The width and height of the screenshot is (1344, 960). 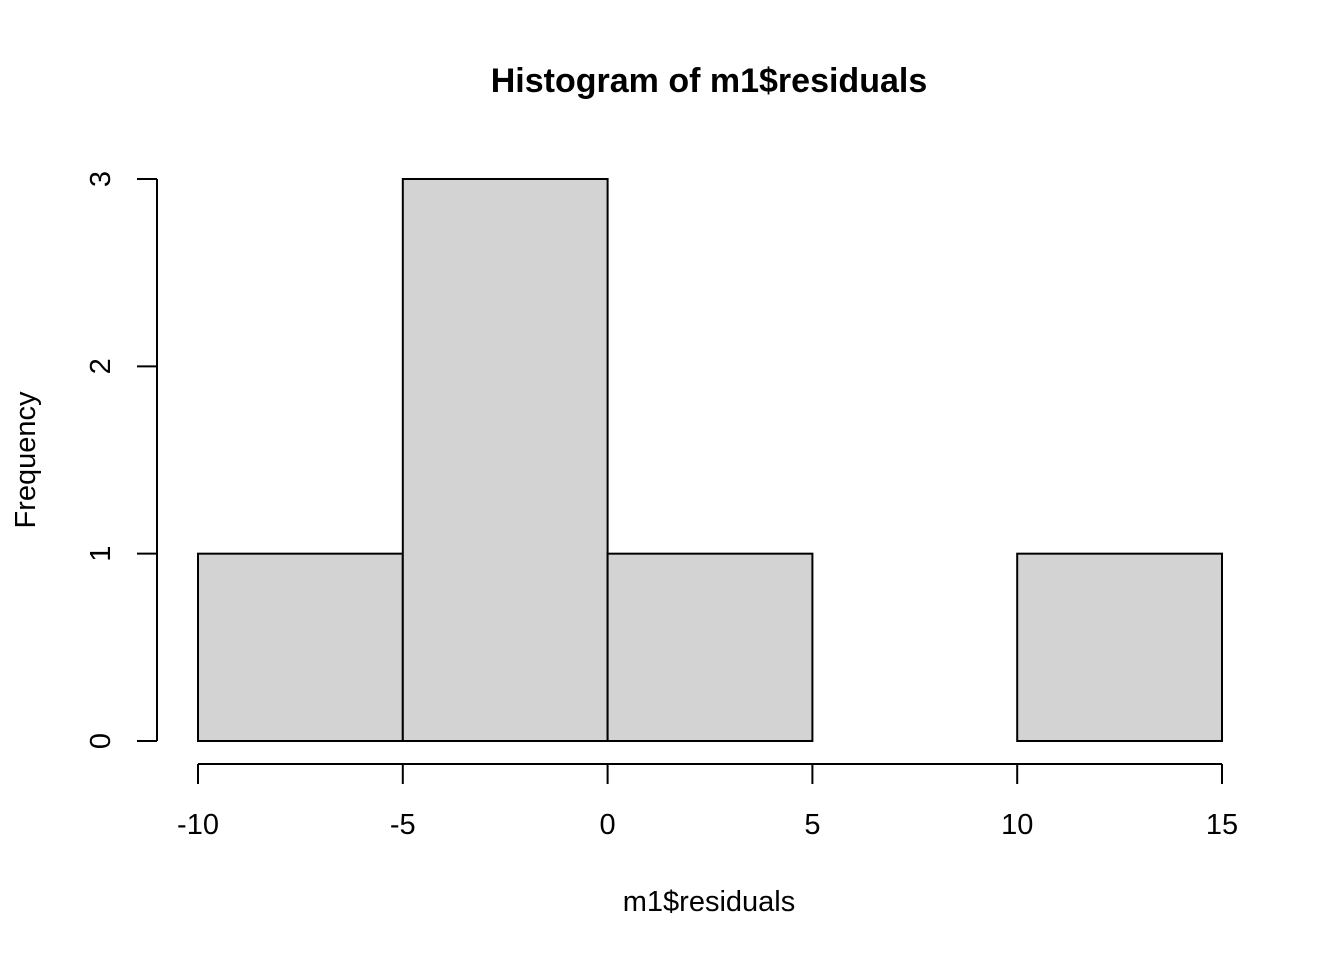 I want to click on y-axis-label: Frequency, so click(x=26, y=460).